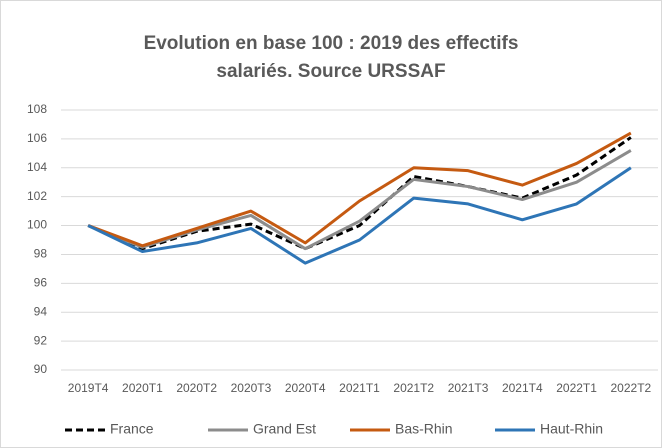 This screenshot has height=448, width=662. What do you see at coordinates (468, 388) in the screenshot?
I see `x-tick-label: 2021T3` at bounding box center [468, 388].